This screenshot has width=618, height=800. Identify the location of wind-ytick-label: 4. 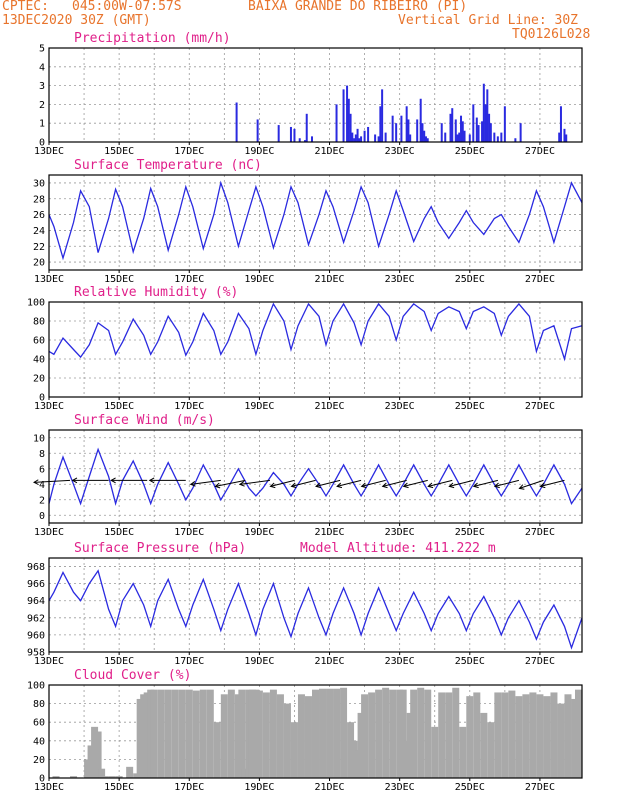
(42, 485).